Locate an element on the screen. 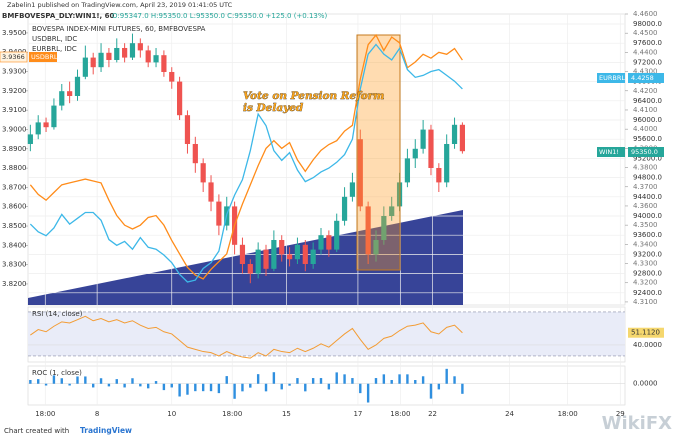  y2-tick-label: 4.3400 is located at coordinates (645, 244).